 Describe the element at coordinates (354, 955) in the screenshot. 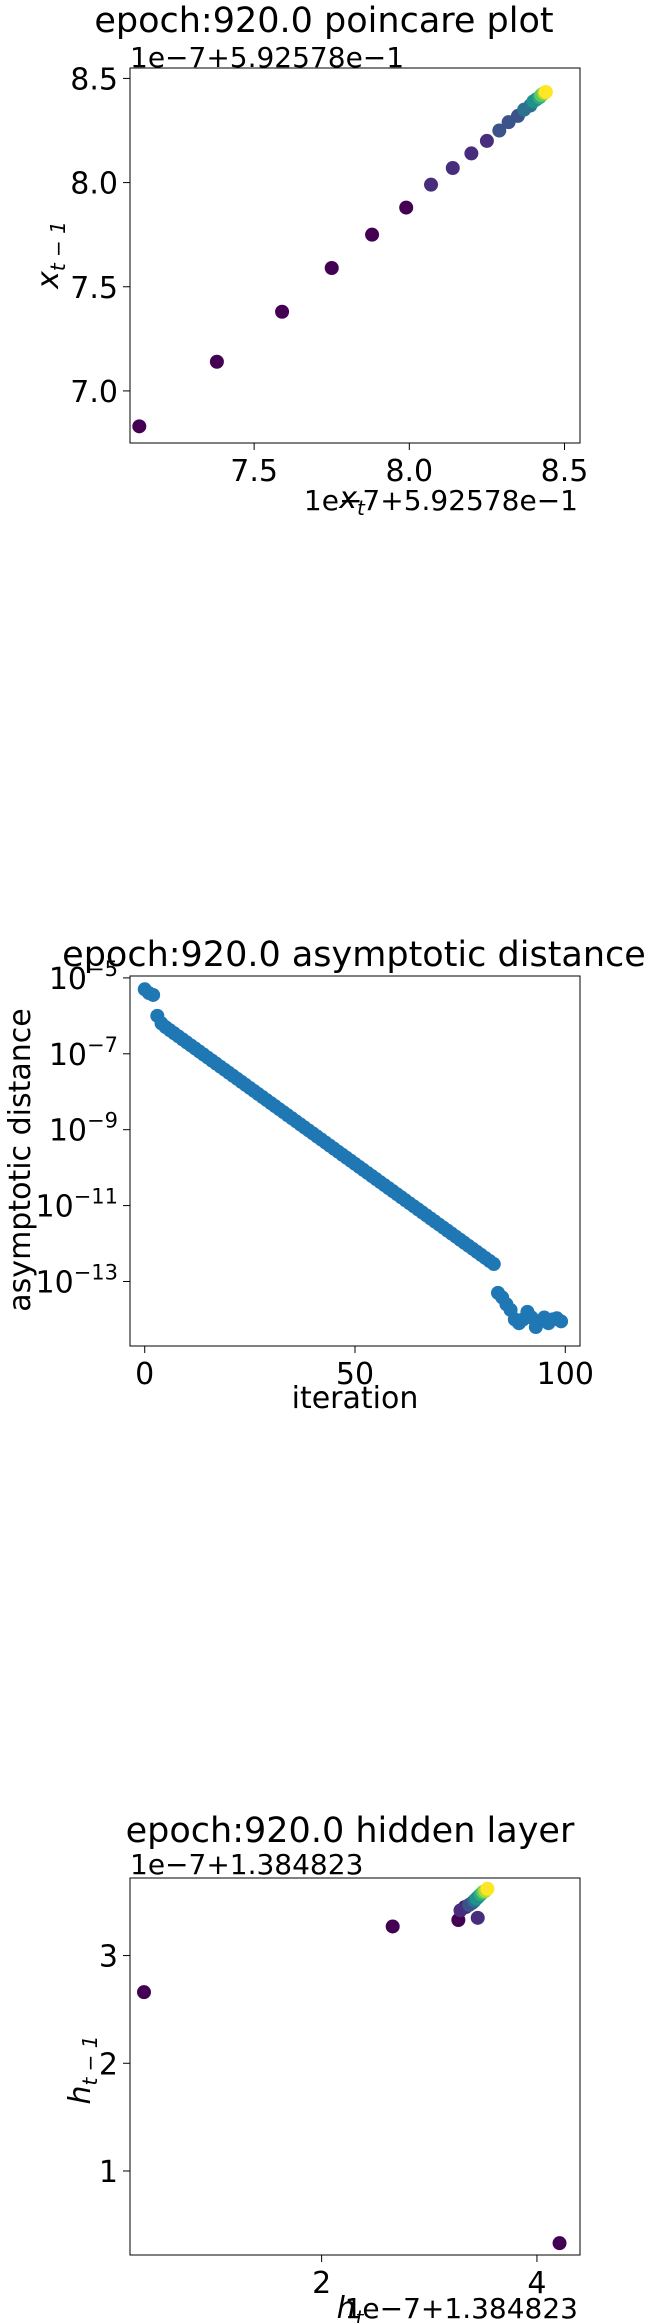

I see `chart-asymptotic-title: epoch:920.0 asymptotic distance` at that location.